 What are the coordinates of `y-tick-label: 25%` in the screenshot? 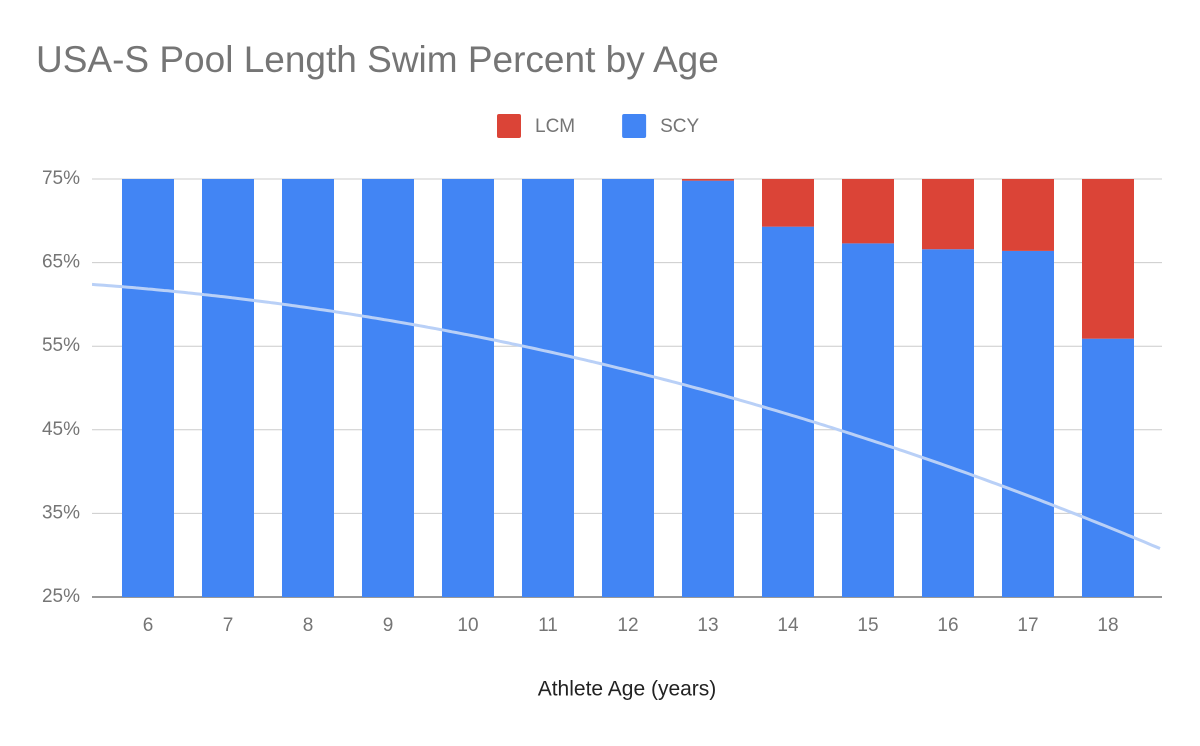 It's located at (61, 596).